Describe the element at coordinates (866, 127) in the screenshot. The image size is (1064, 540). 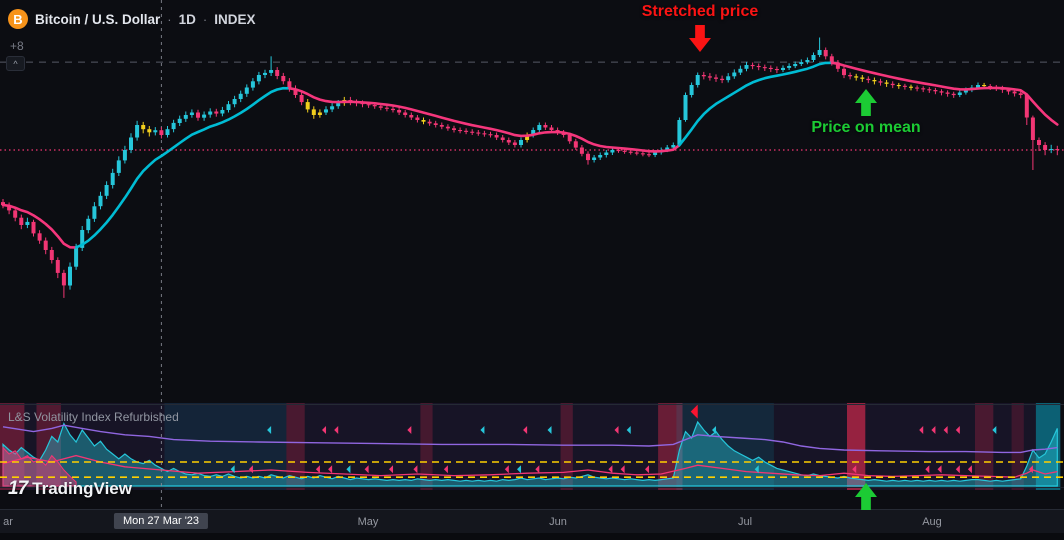
I see `annotation-price-on-mean: Price on mean` at that location.